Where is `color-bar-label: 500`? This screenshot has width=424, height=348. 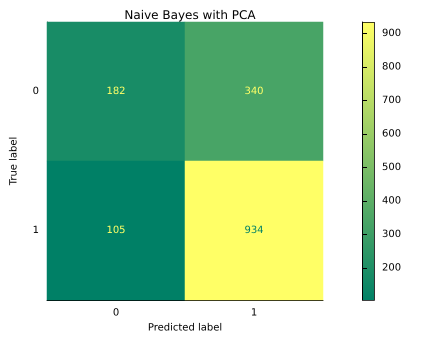 color-bar-label: 500 is located at coordinates (392, 168).